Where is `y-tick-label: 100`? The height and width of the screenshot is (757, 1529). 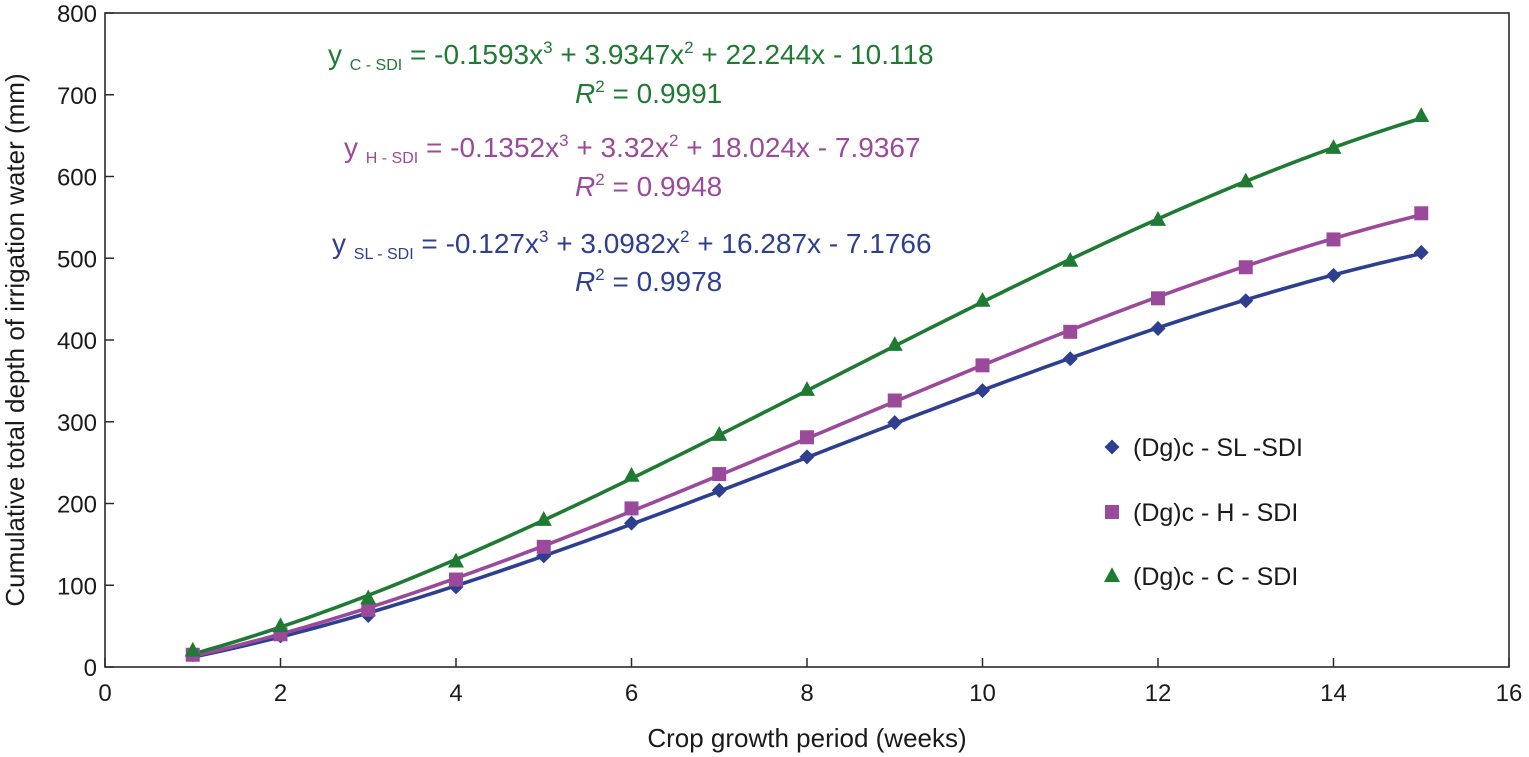 y-tick-label: 100 is located at coordinates (77, 586).